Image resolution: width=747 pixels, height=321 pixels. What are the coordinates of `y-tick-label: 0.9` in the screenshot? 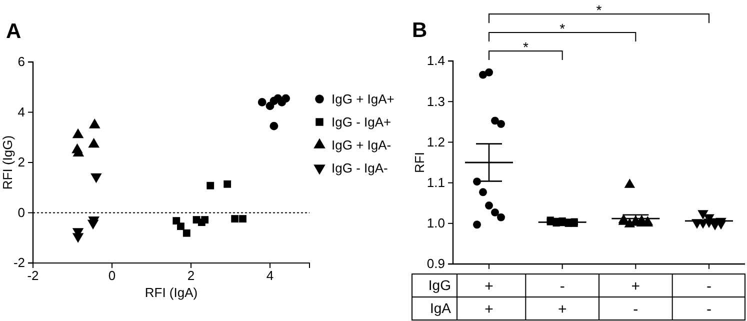 It's located at (435, 264).